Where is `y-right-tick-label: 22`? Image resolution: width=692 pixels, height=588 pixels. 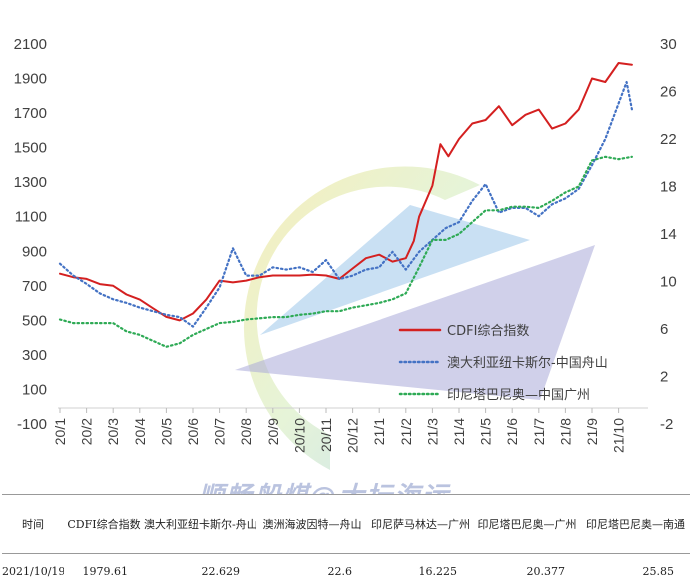 y-right-tick-label: 22 is located at coordinates (668, 139).